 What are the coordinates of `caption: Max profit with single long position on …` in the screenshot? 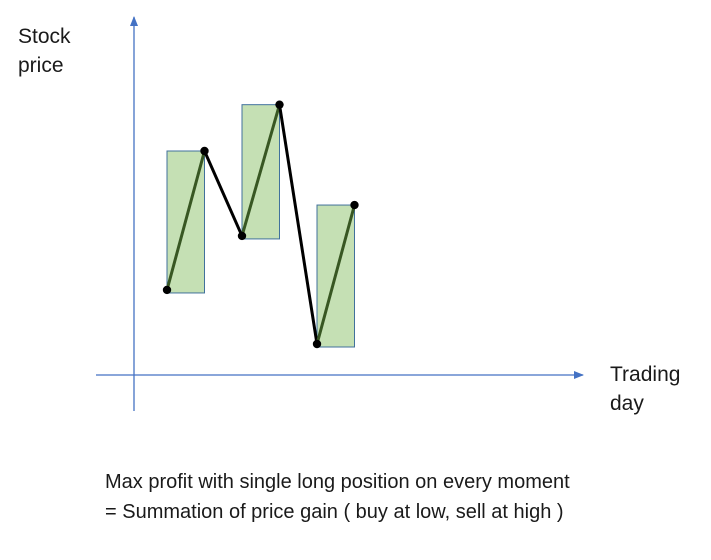 It's located at (337, 497).